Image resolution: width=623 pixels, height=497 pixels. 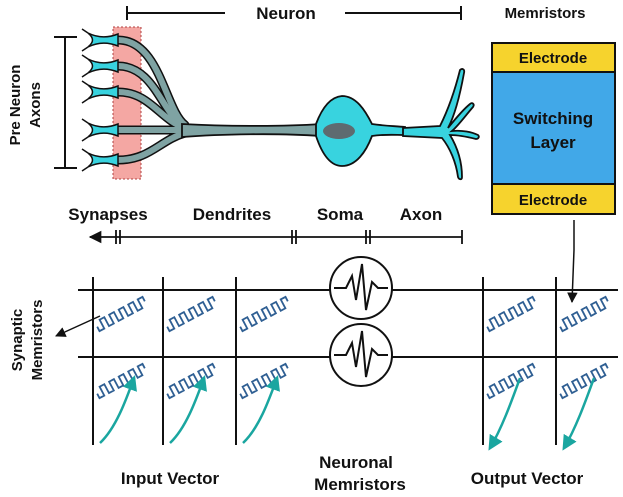 What do you see at coordinates (360, 484) in the screenshot?
I see `neuronal-memristors-line2: Memristors` at bounding box center [360, 484].